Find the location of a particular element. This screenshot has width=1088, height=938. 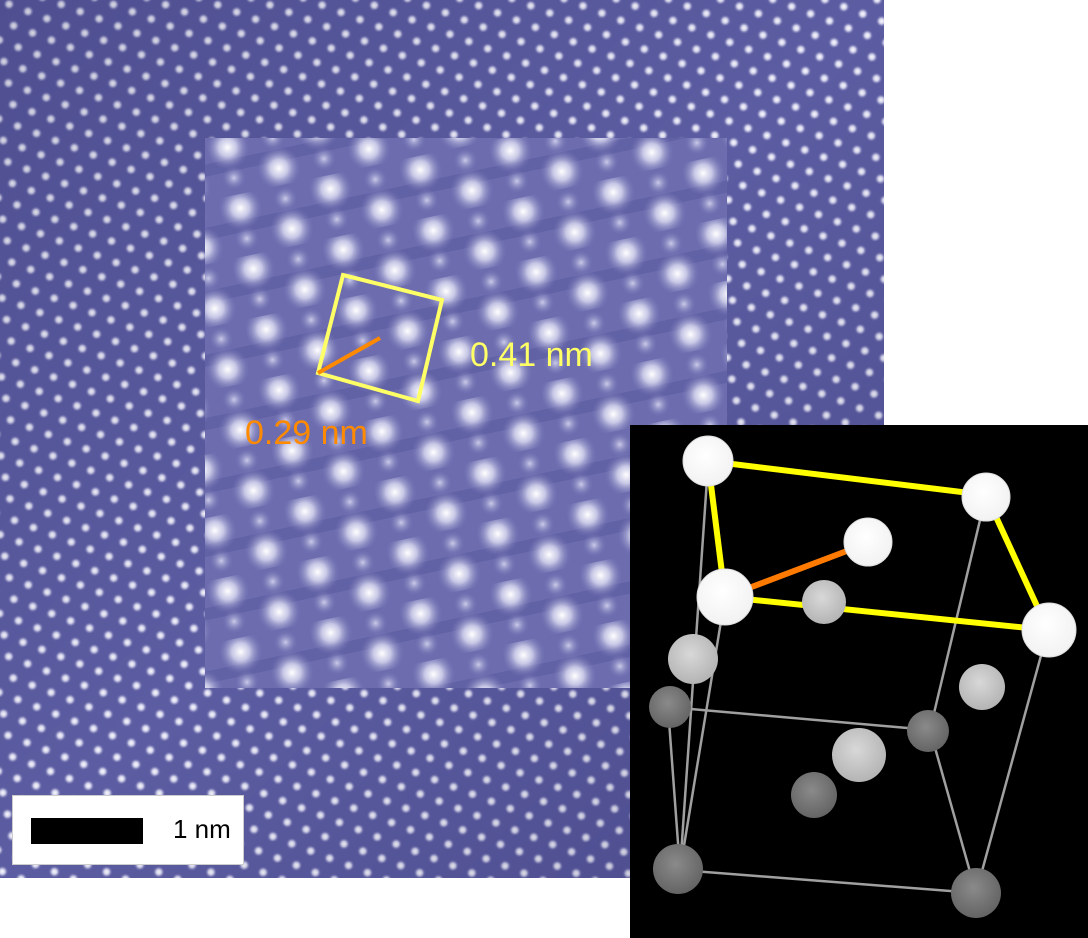

scale-bar: 1 nm is located at coordinates (128, 830).